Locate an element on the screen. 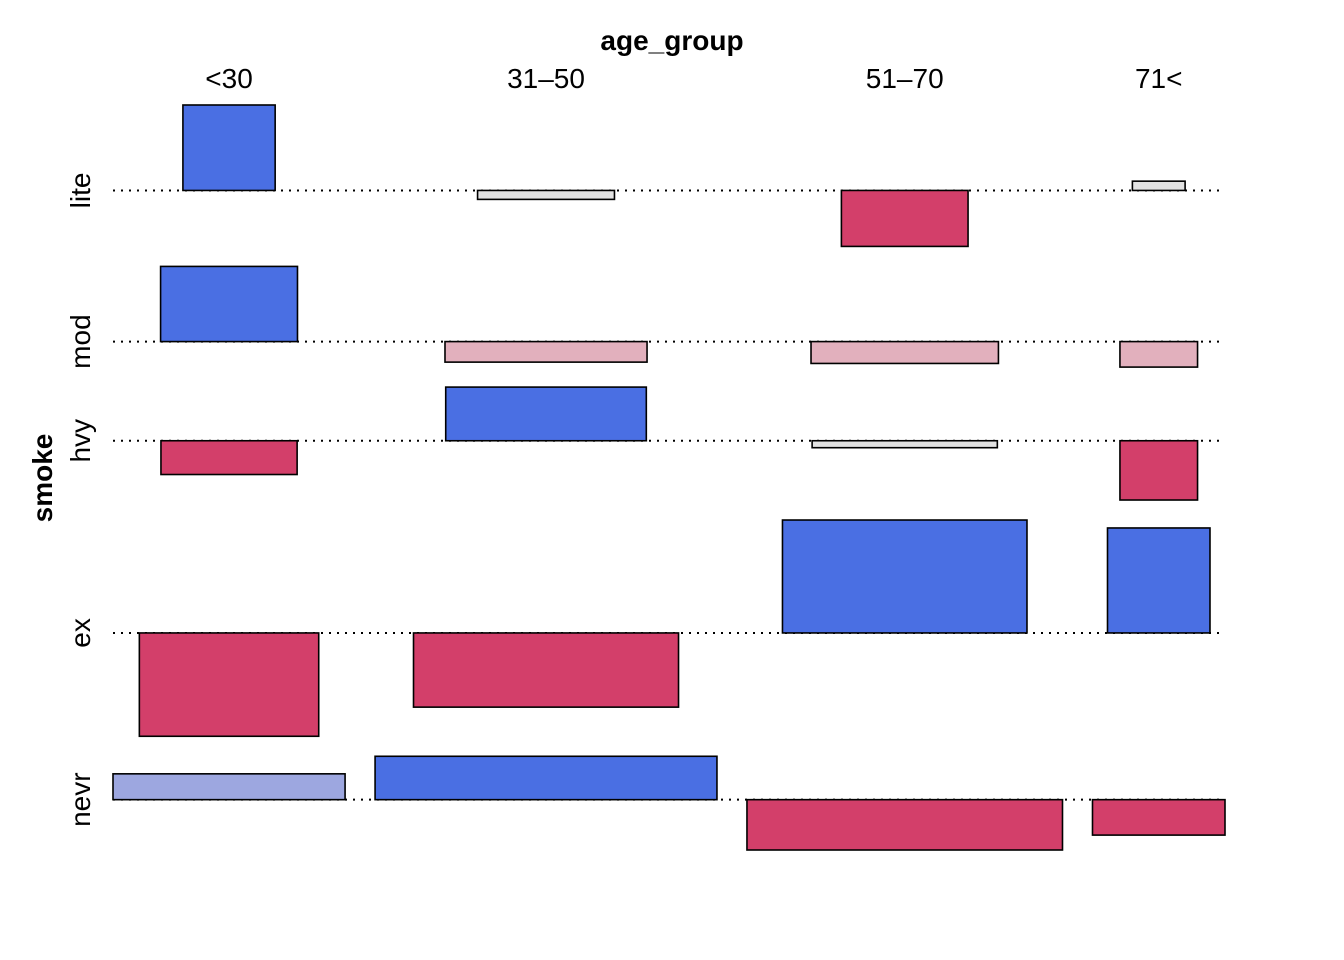  column-variable-title: age_group is located at coordinates (671, 40).